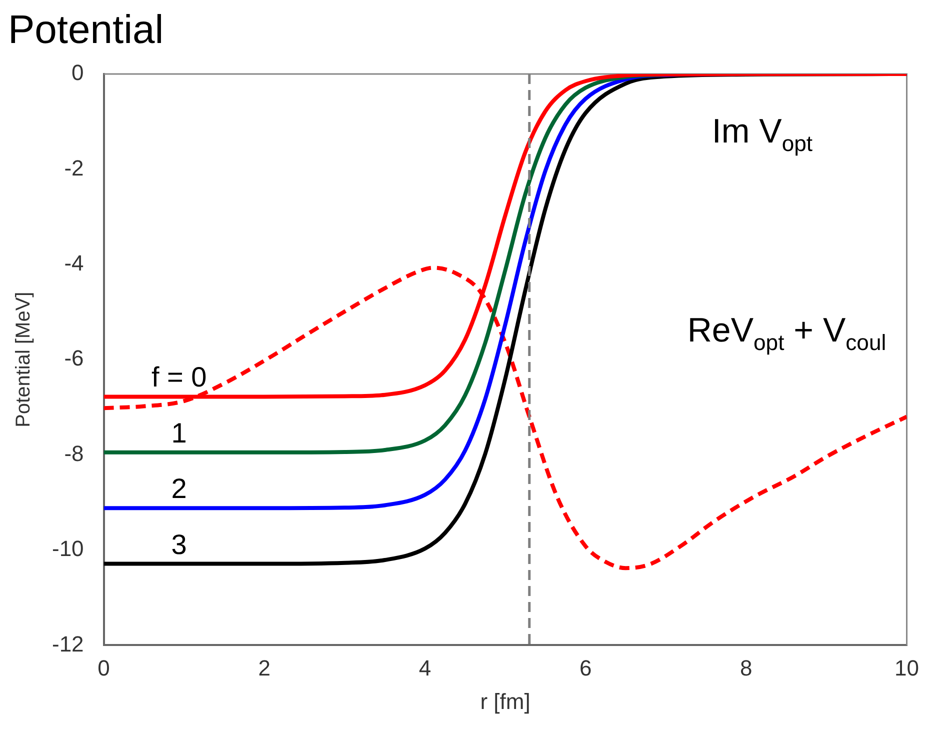 This screenshot has height=732, width=930. I want to click on y-tick-label: -12, so click(68, 643).